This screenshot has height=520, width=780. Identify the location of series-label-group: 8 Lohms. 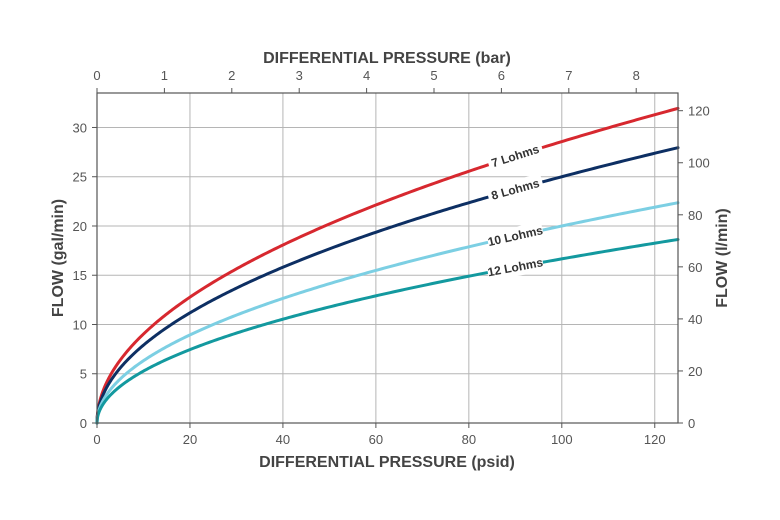
(515, 189).